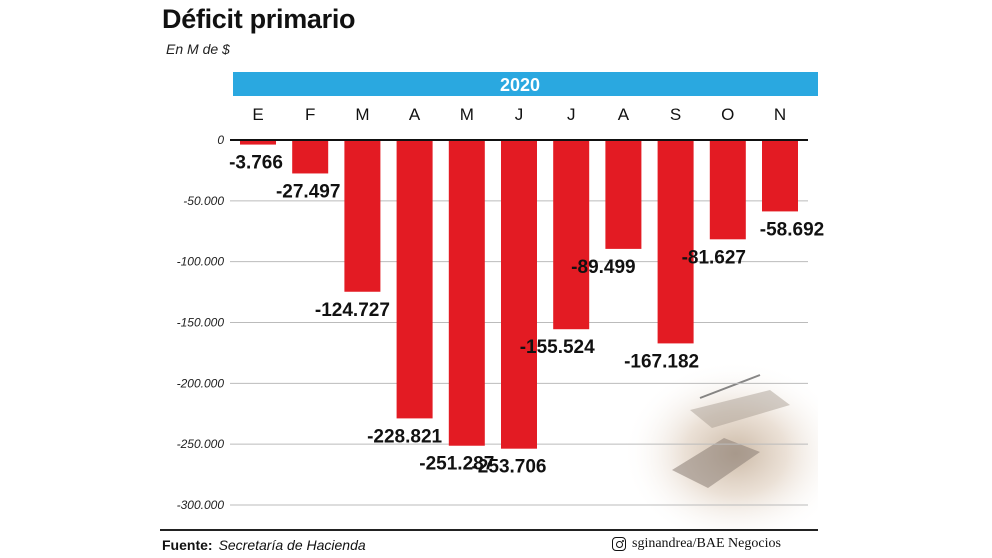  Describe the element at coordinates (203, 201) in the screenshot. I see `y-tick-label: -50.000` at that location.